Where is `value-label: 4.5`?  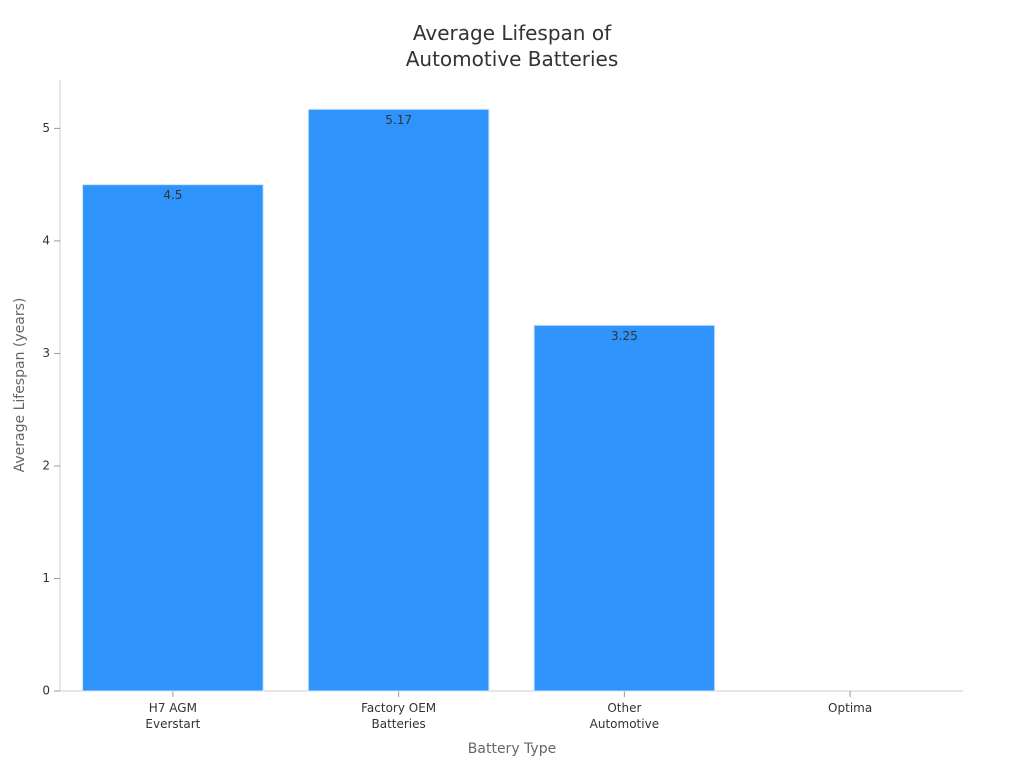 value-label: 4.5 is located at coordinates (172, 195).